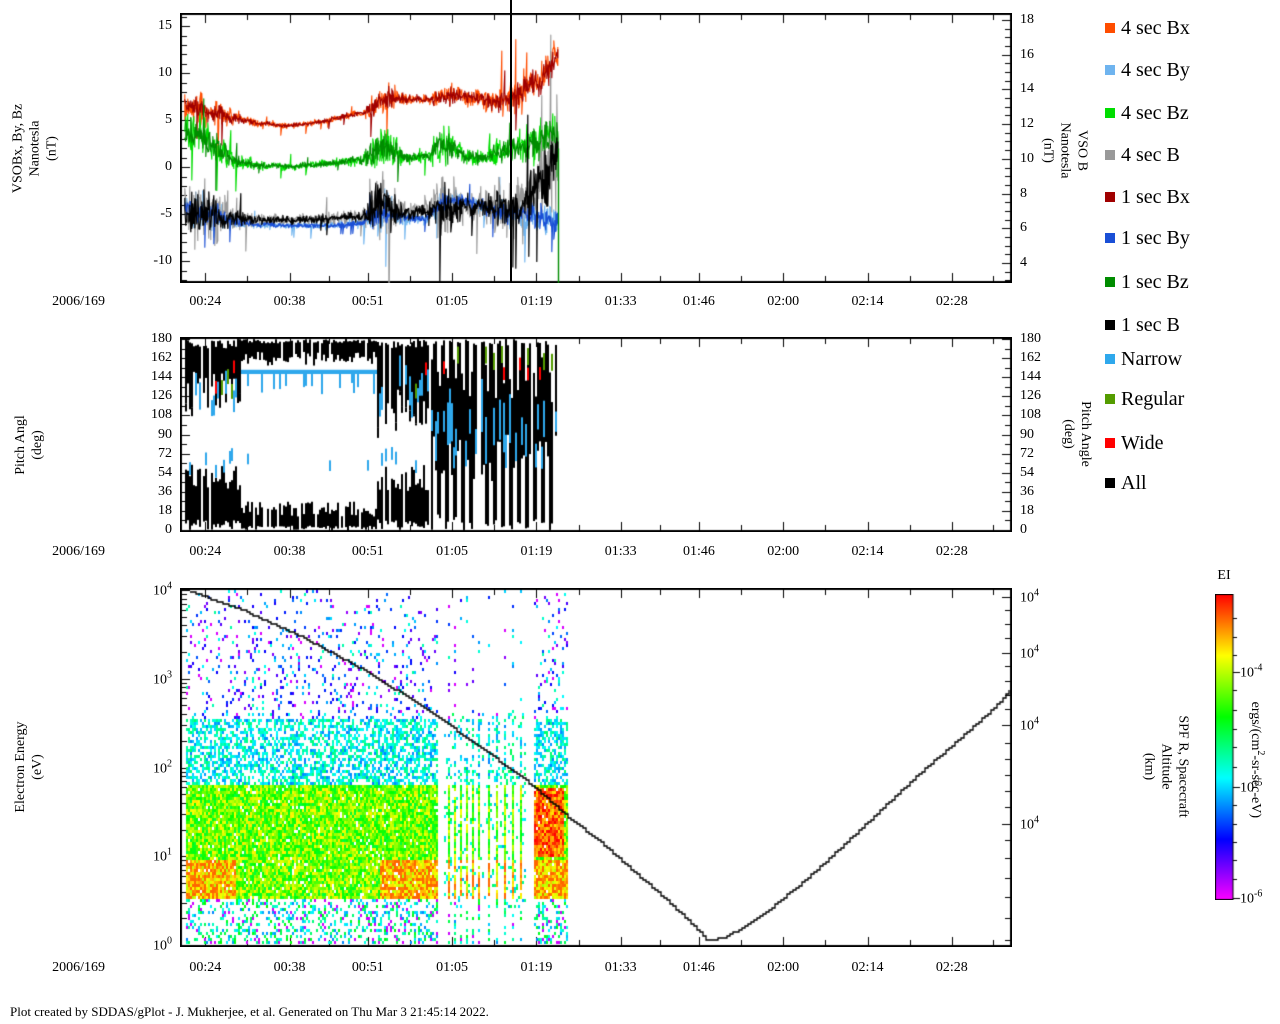 This screenshot has width=1280, height=1024. I want to click on colorbar-tick-label: 10⁻⁴, so click(1251, 671).